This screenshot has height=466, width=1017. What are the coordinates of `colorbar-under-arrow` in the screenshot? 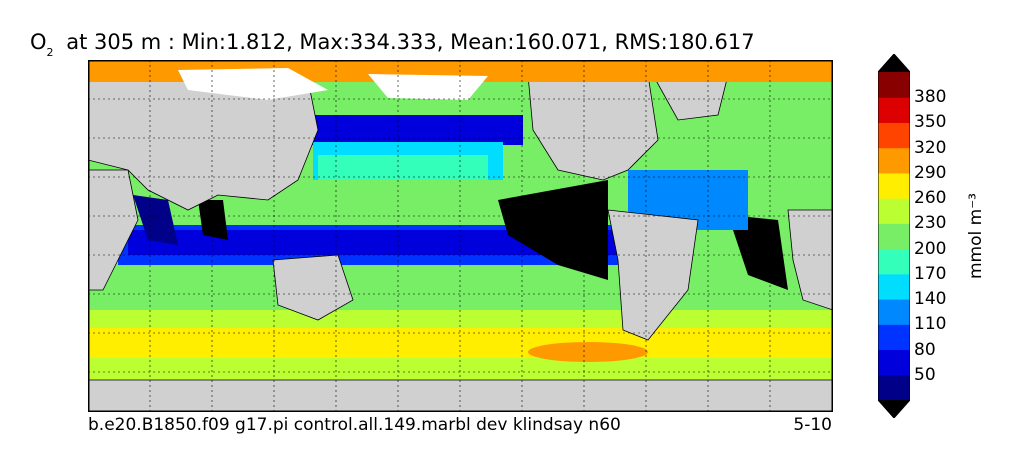 It's located at (894, 409).